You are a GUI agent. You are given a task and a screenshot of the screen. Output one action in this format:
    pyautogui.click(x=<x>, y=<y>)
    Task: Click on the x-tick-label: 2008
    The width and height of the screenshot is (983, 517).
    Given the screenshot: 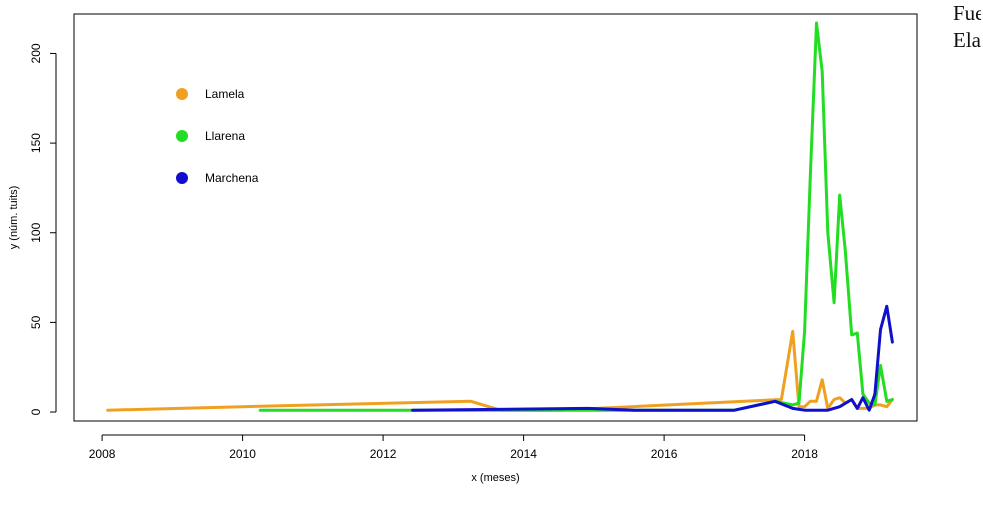 What is the action you would take?
    pyautogui.click(x=102, y=454)
    